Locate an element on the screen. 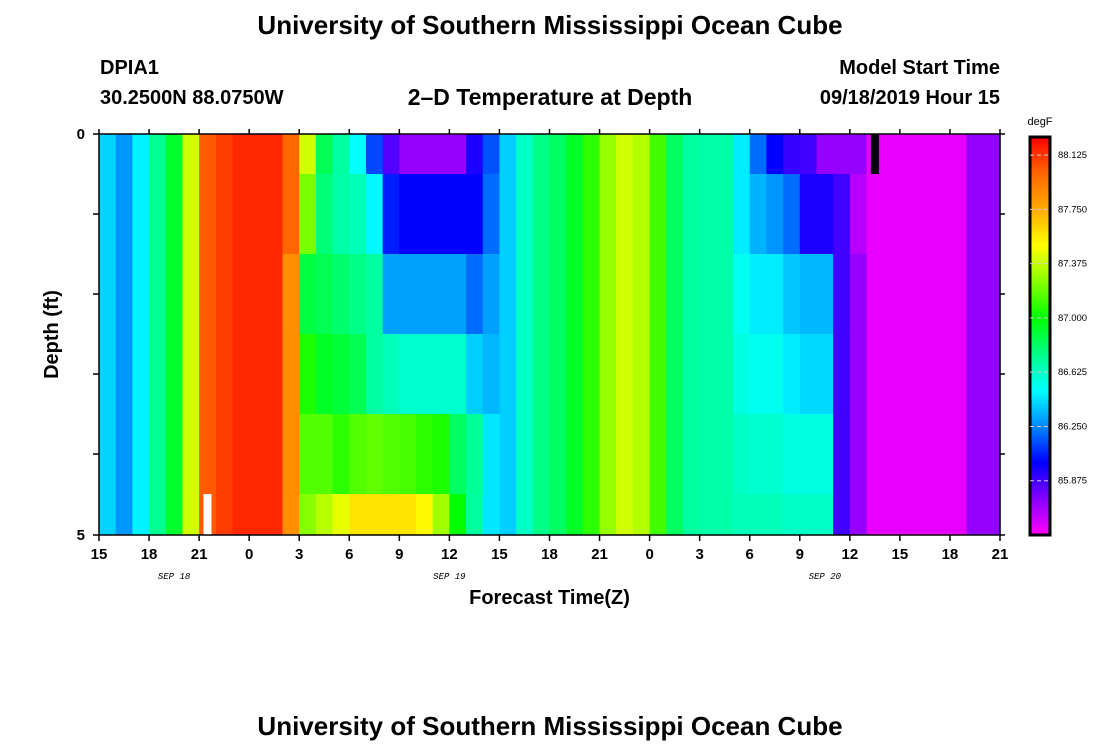 This screenshot has width=1100, height=750. x-tick-label: 18 is located at coordinates (549, 554).